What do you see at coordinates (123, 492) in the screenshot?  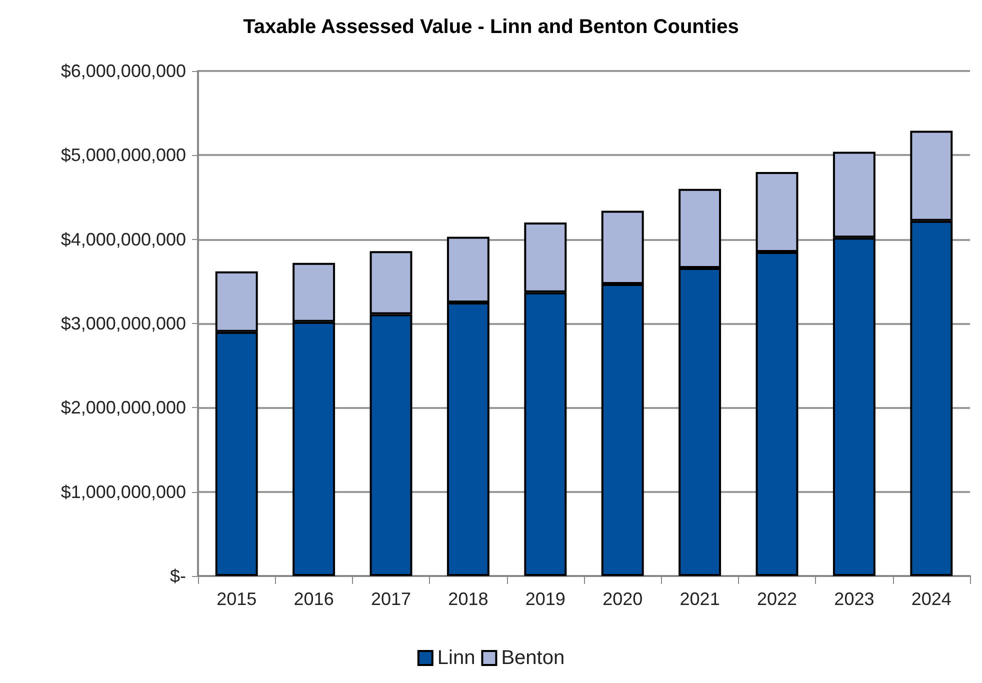 I see `y-tick-label: $1,000,000,000` at bounding box center [123, 492].